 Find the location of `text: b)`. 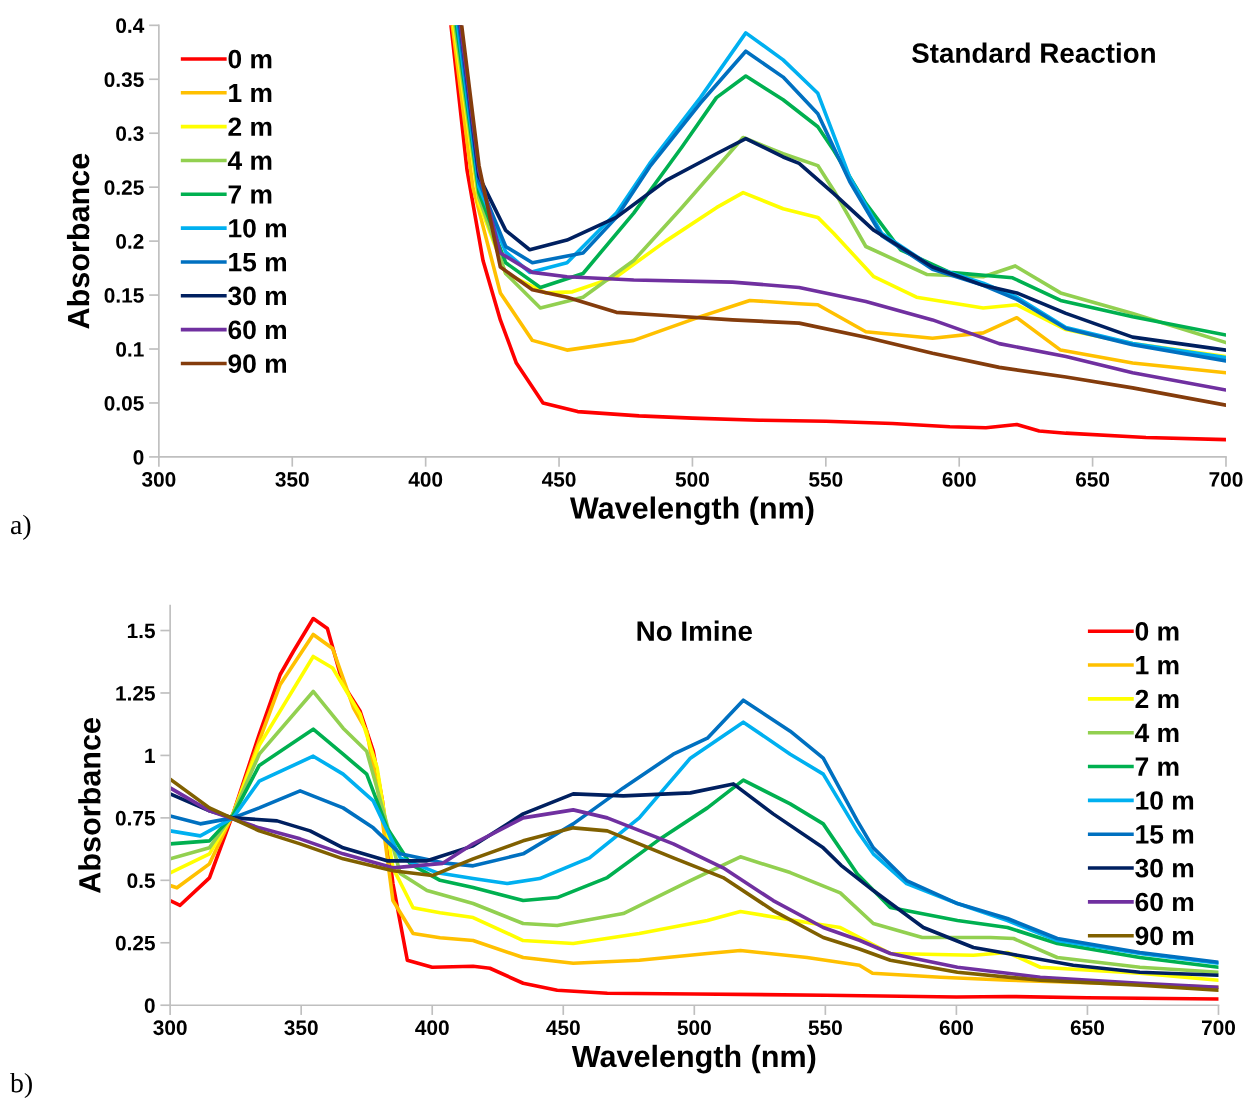

text: b) is located at coordinates (21, 1085).